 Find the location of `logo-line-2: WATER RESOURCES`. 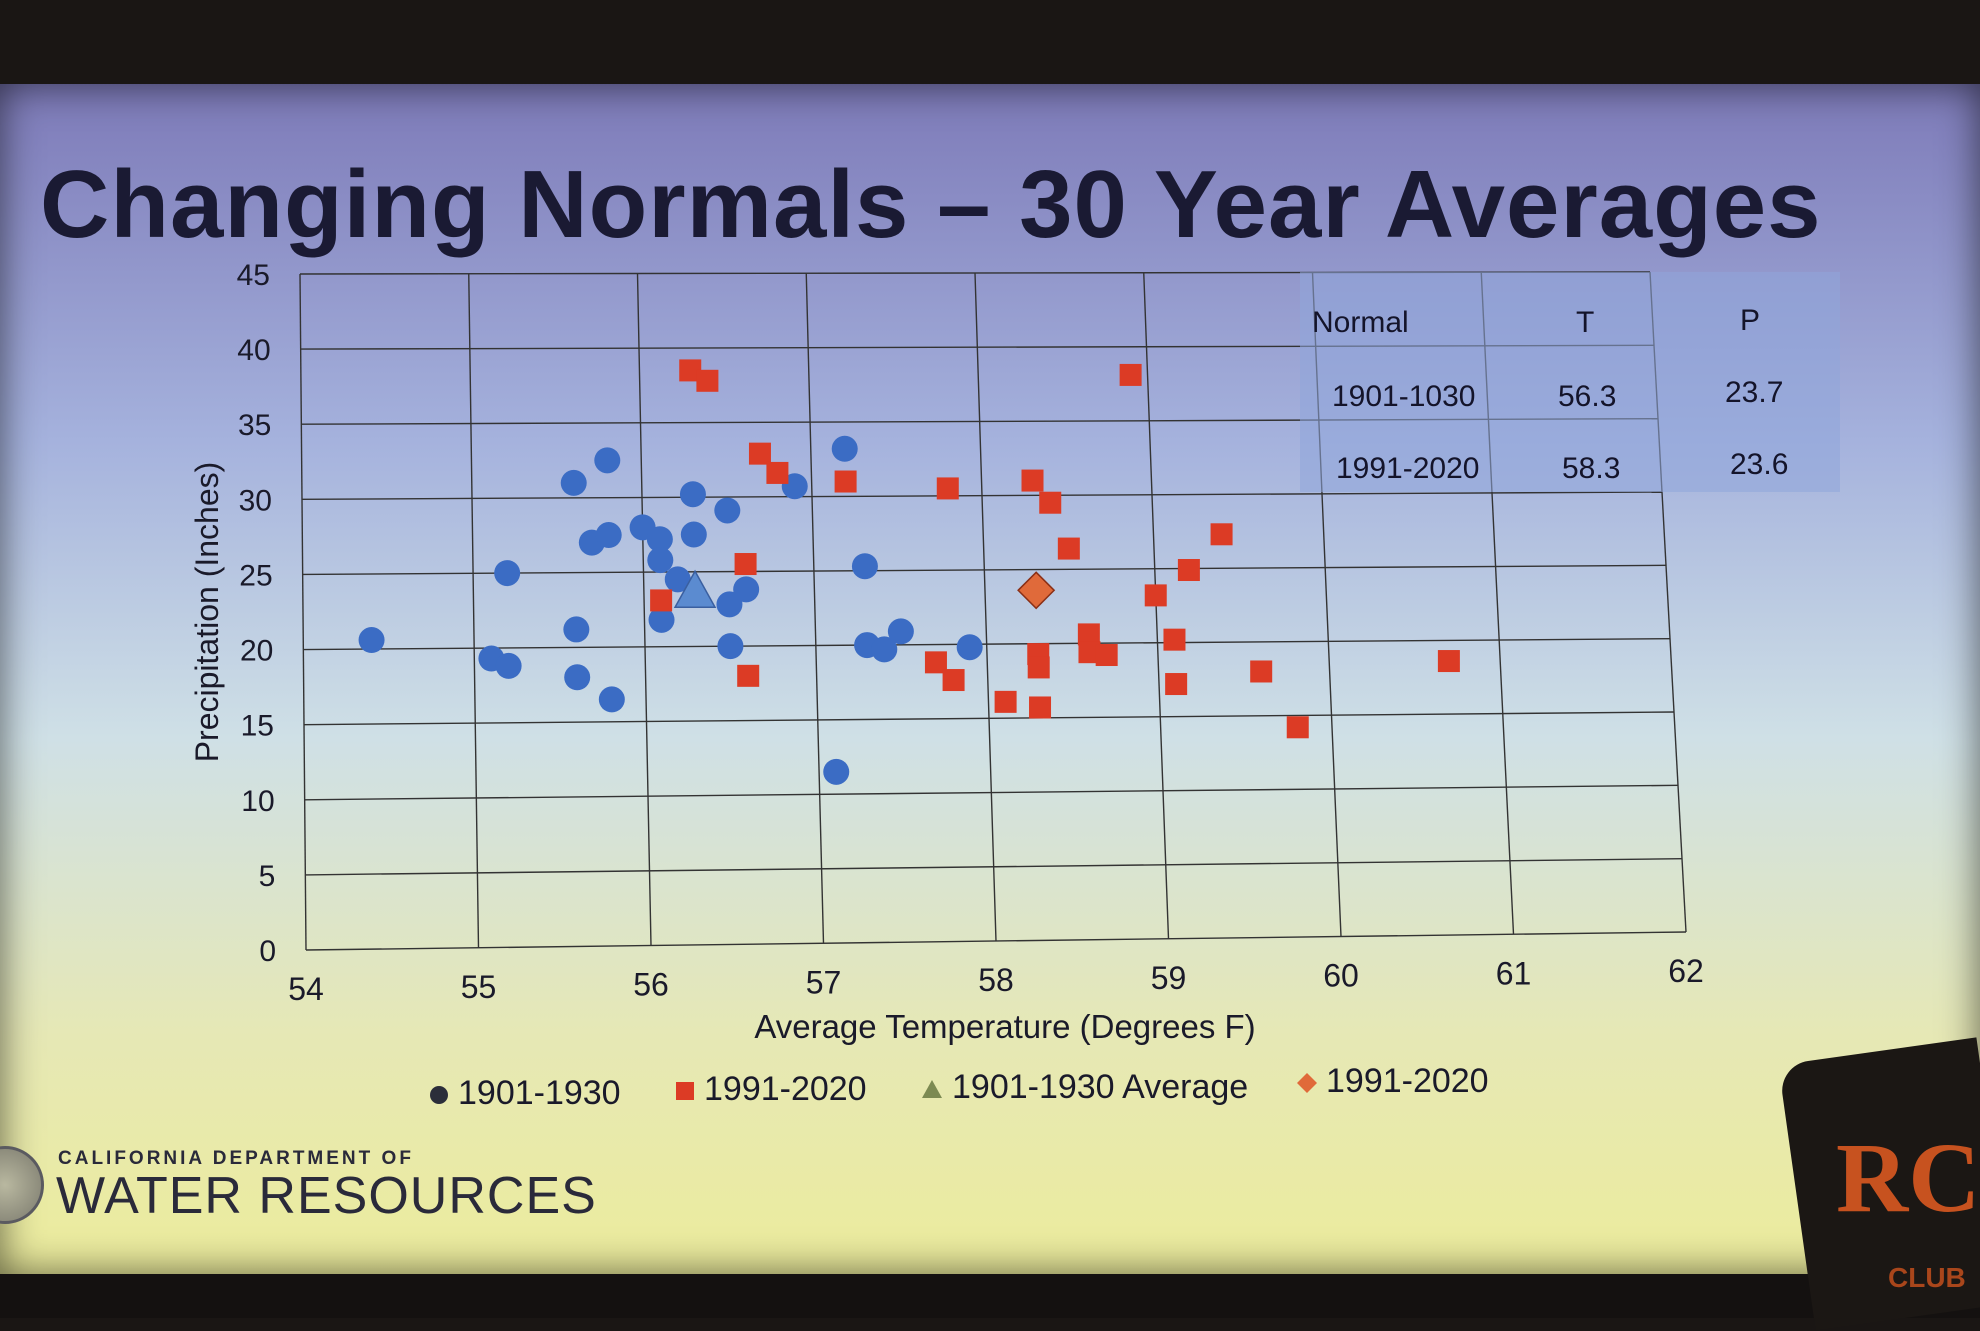

logo-line-2: WATER RESOURCES is located at coordinates (326, 1196).